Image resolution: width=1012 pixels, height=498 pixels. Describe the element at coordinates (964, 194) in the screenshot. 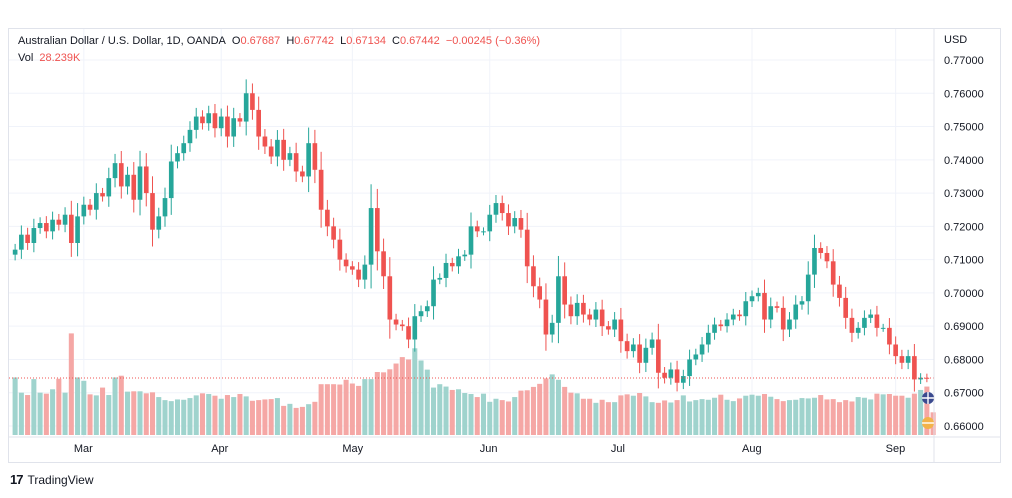

I see `price-tick-label: 0.73000` at that location.